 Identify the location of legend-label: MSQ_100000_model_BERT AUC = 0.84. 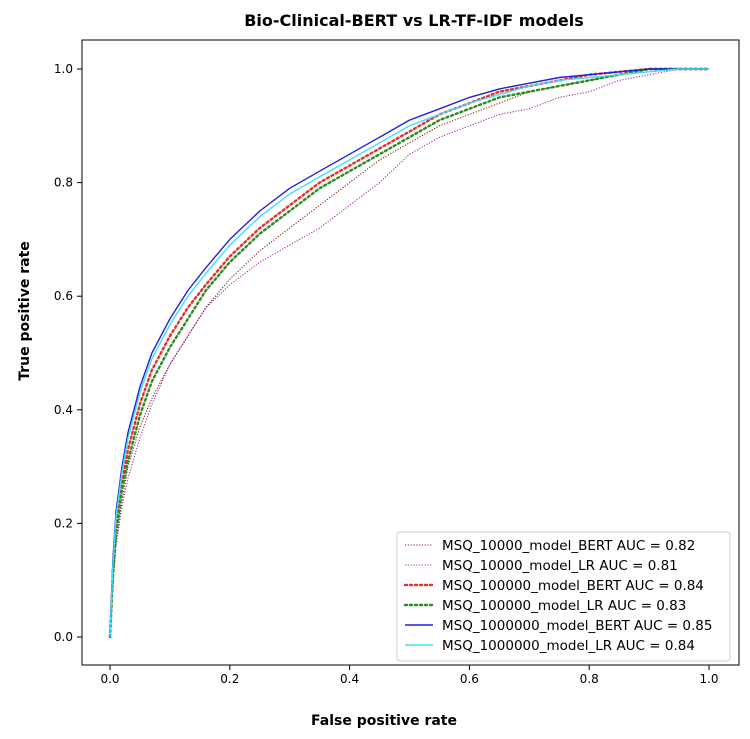
(573, 586).